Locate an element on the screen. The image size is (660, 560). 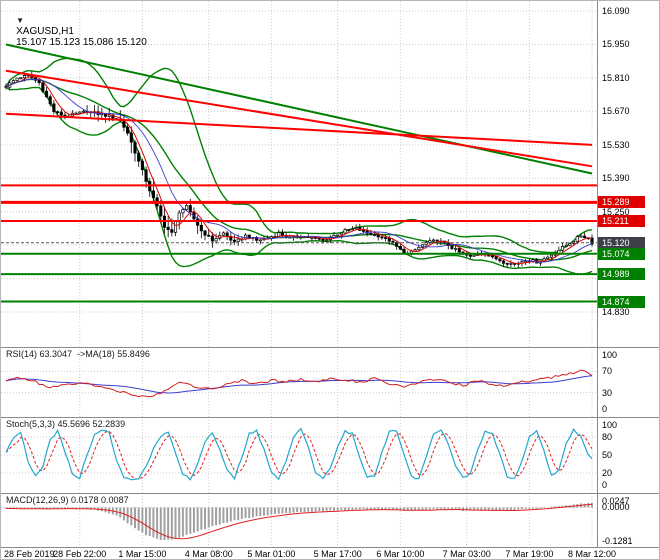
price-badge: 15.120 is located at coordinates (621, 242).